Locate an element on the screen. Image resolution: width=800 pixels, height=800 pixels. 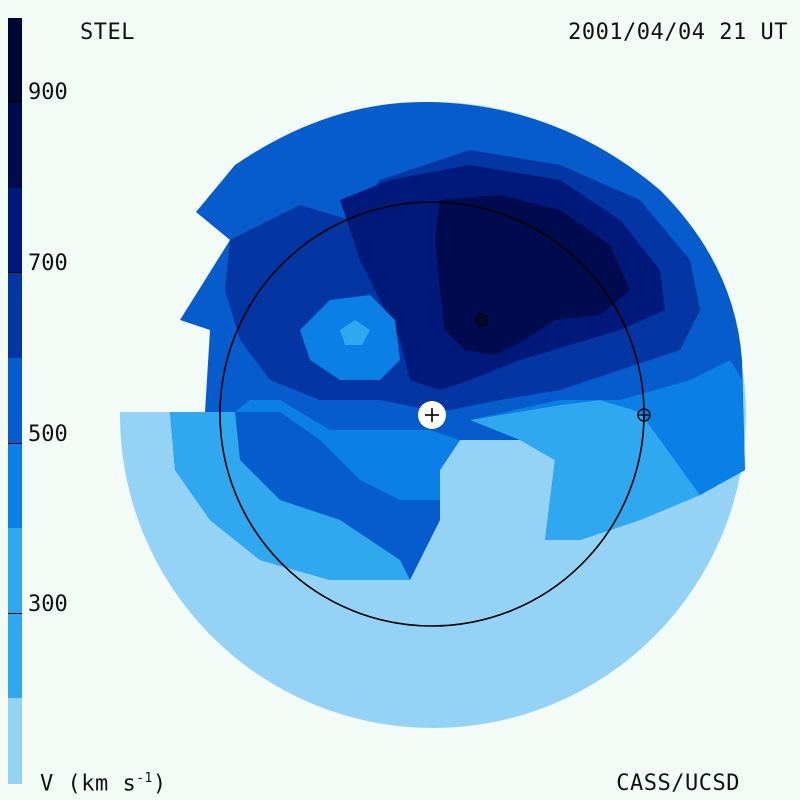
velocity-colorbar is located at coordinates (15, 401).